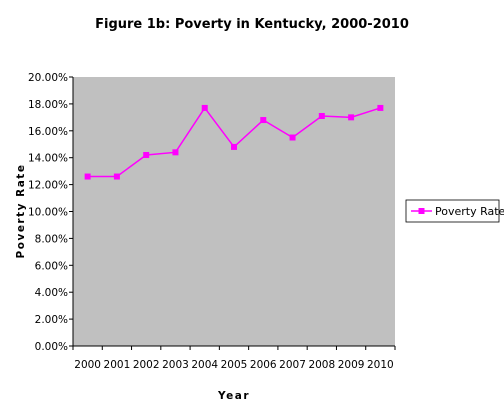  I want to click on x-tick-label: 2010, so click(380, 365).